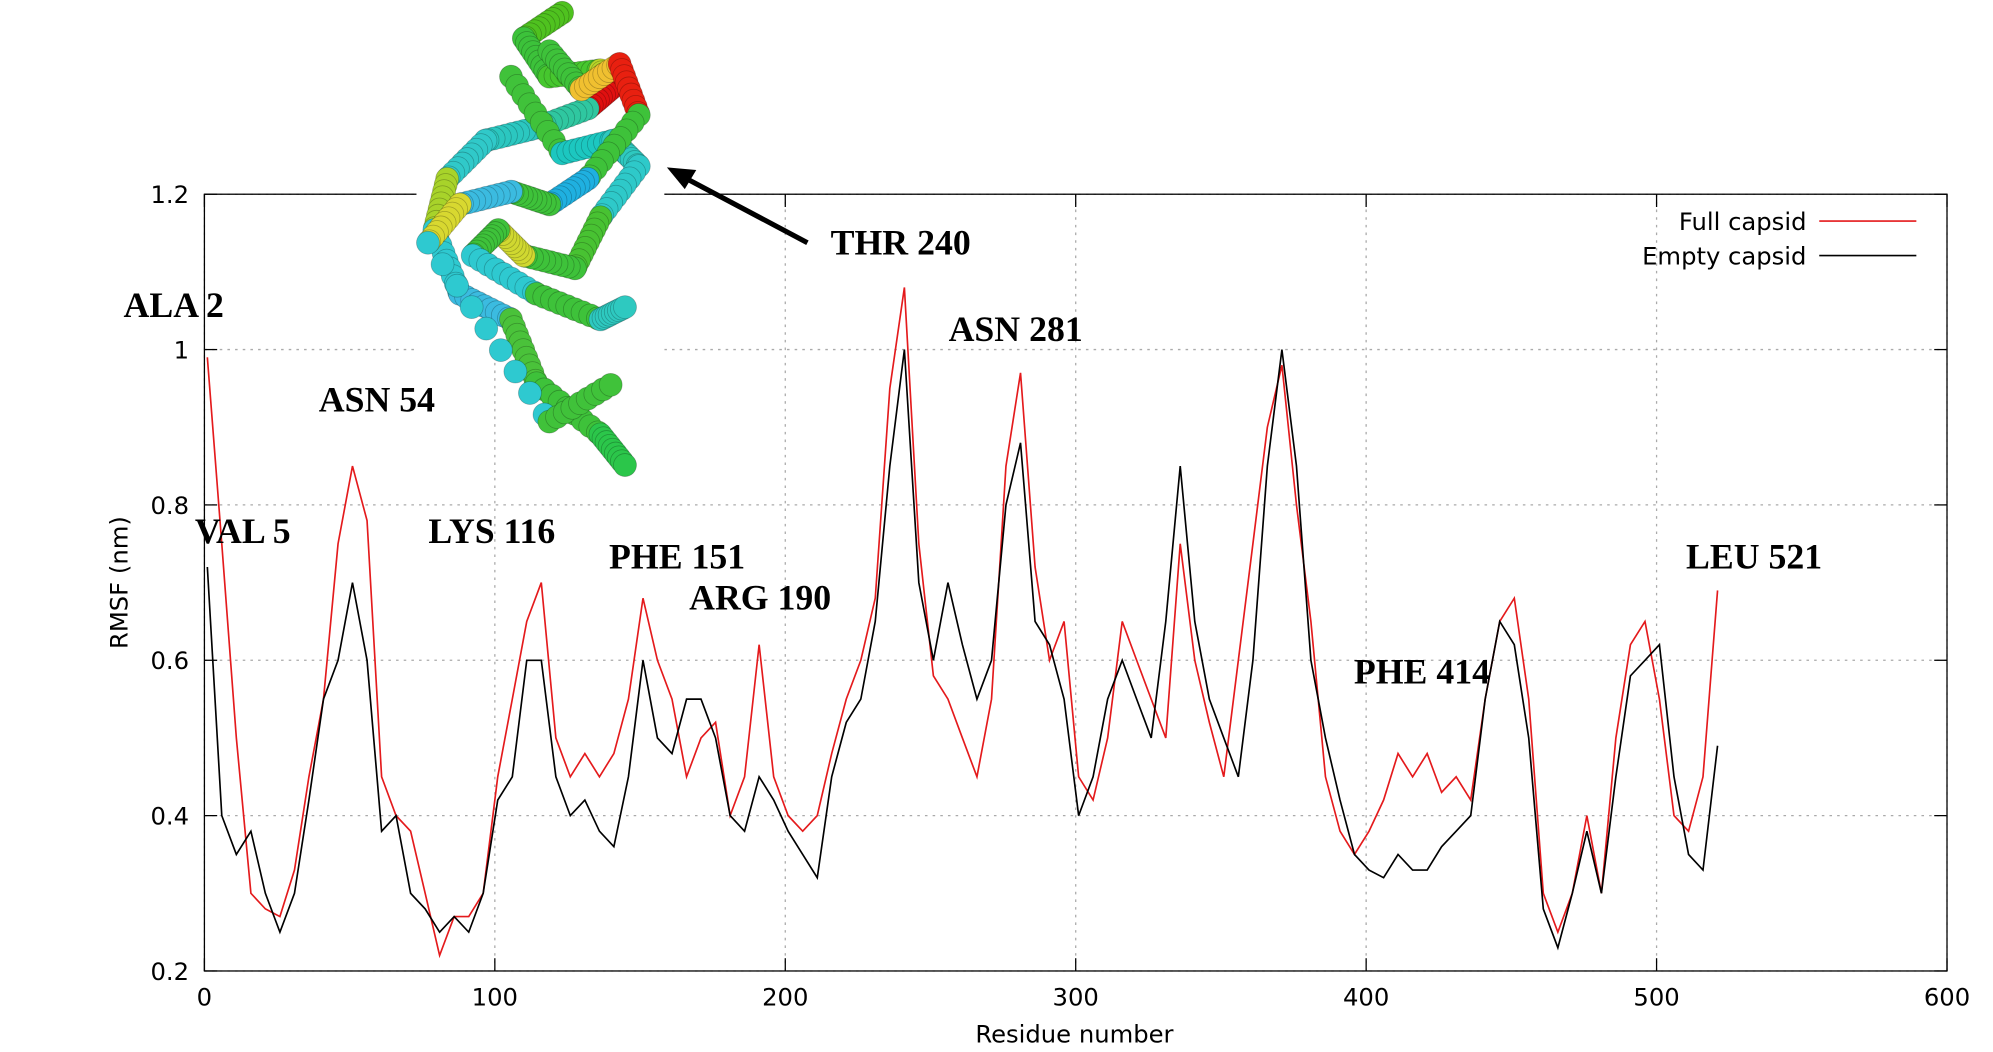 The image size is (1993, 1052). Describe the element at coordinates (1743, 221) in the screenshot. I see `legend-label: Full capsid` at that location.